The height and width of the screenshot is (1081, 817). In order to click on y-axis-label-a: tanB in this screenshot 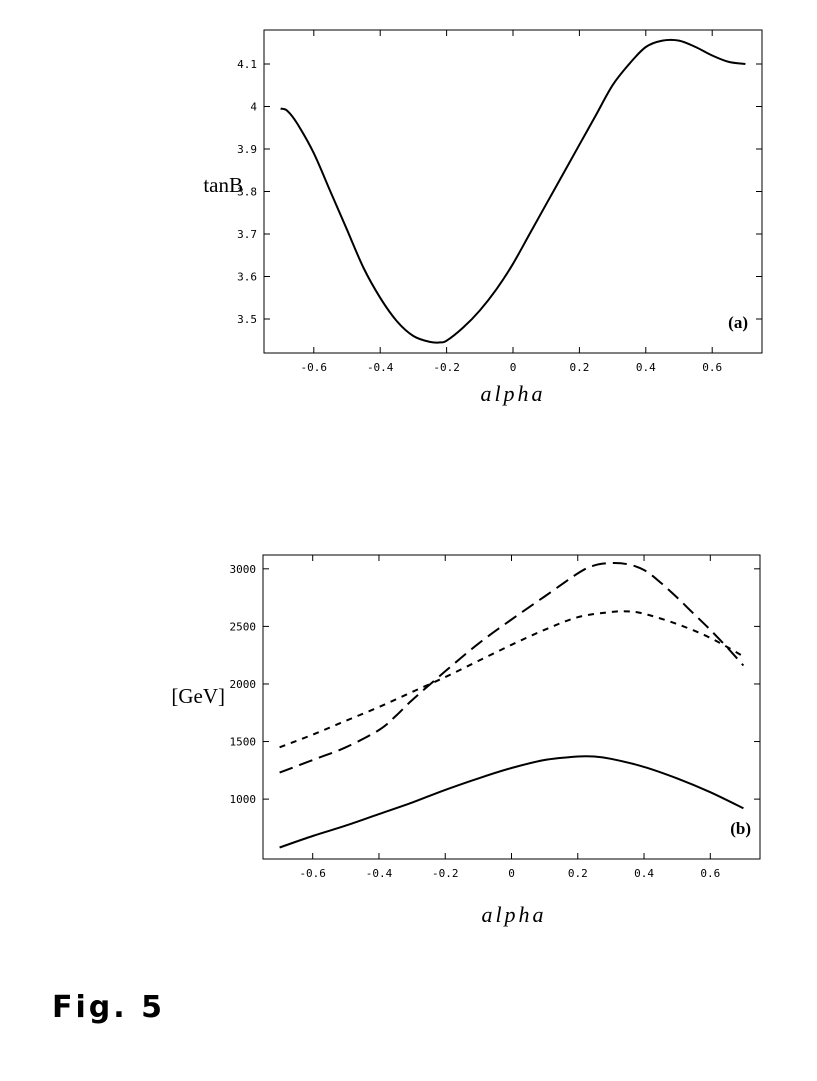, I will do `click(223, 185)`.